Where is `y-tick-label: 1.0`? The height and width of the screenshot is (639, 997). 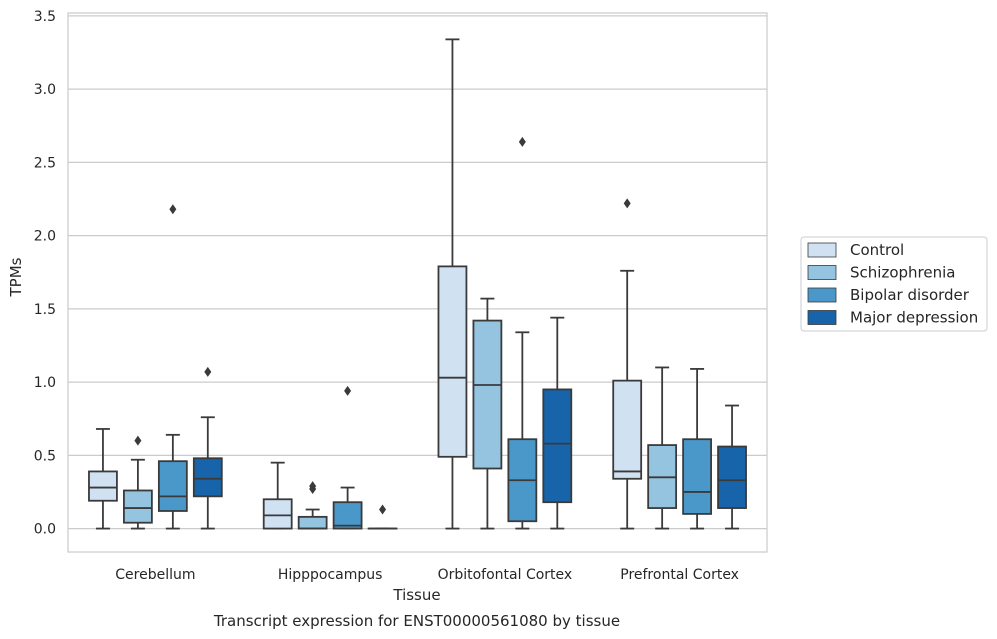
y-tick-label: 1.0 is located at coordinates (45, 383).